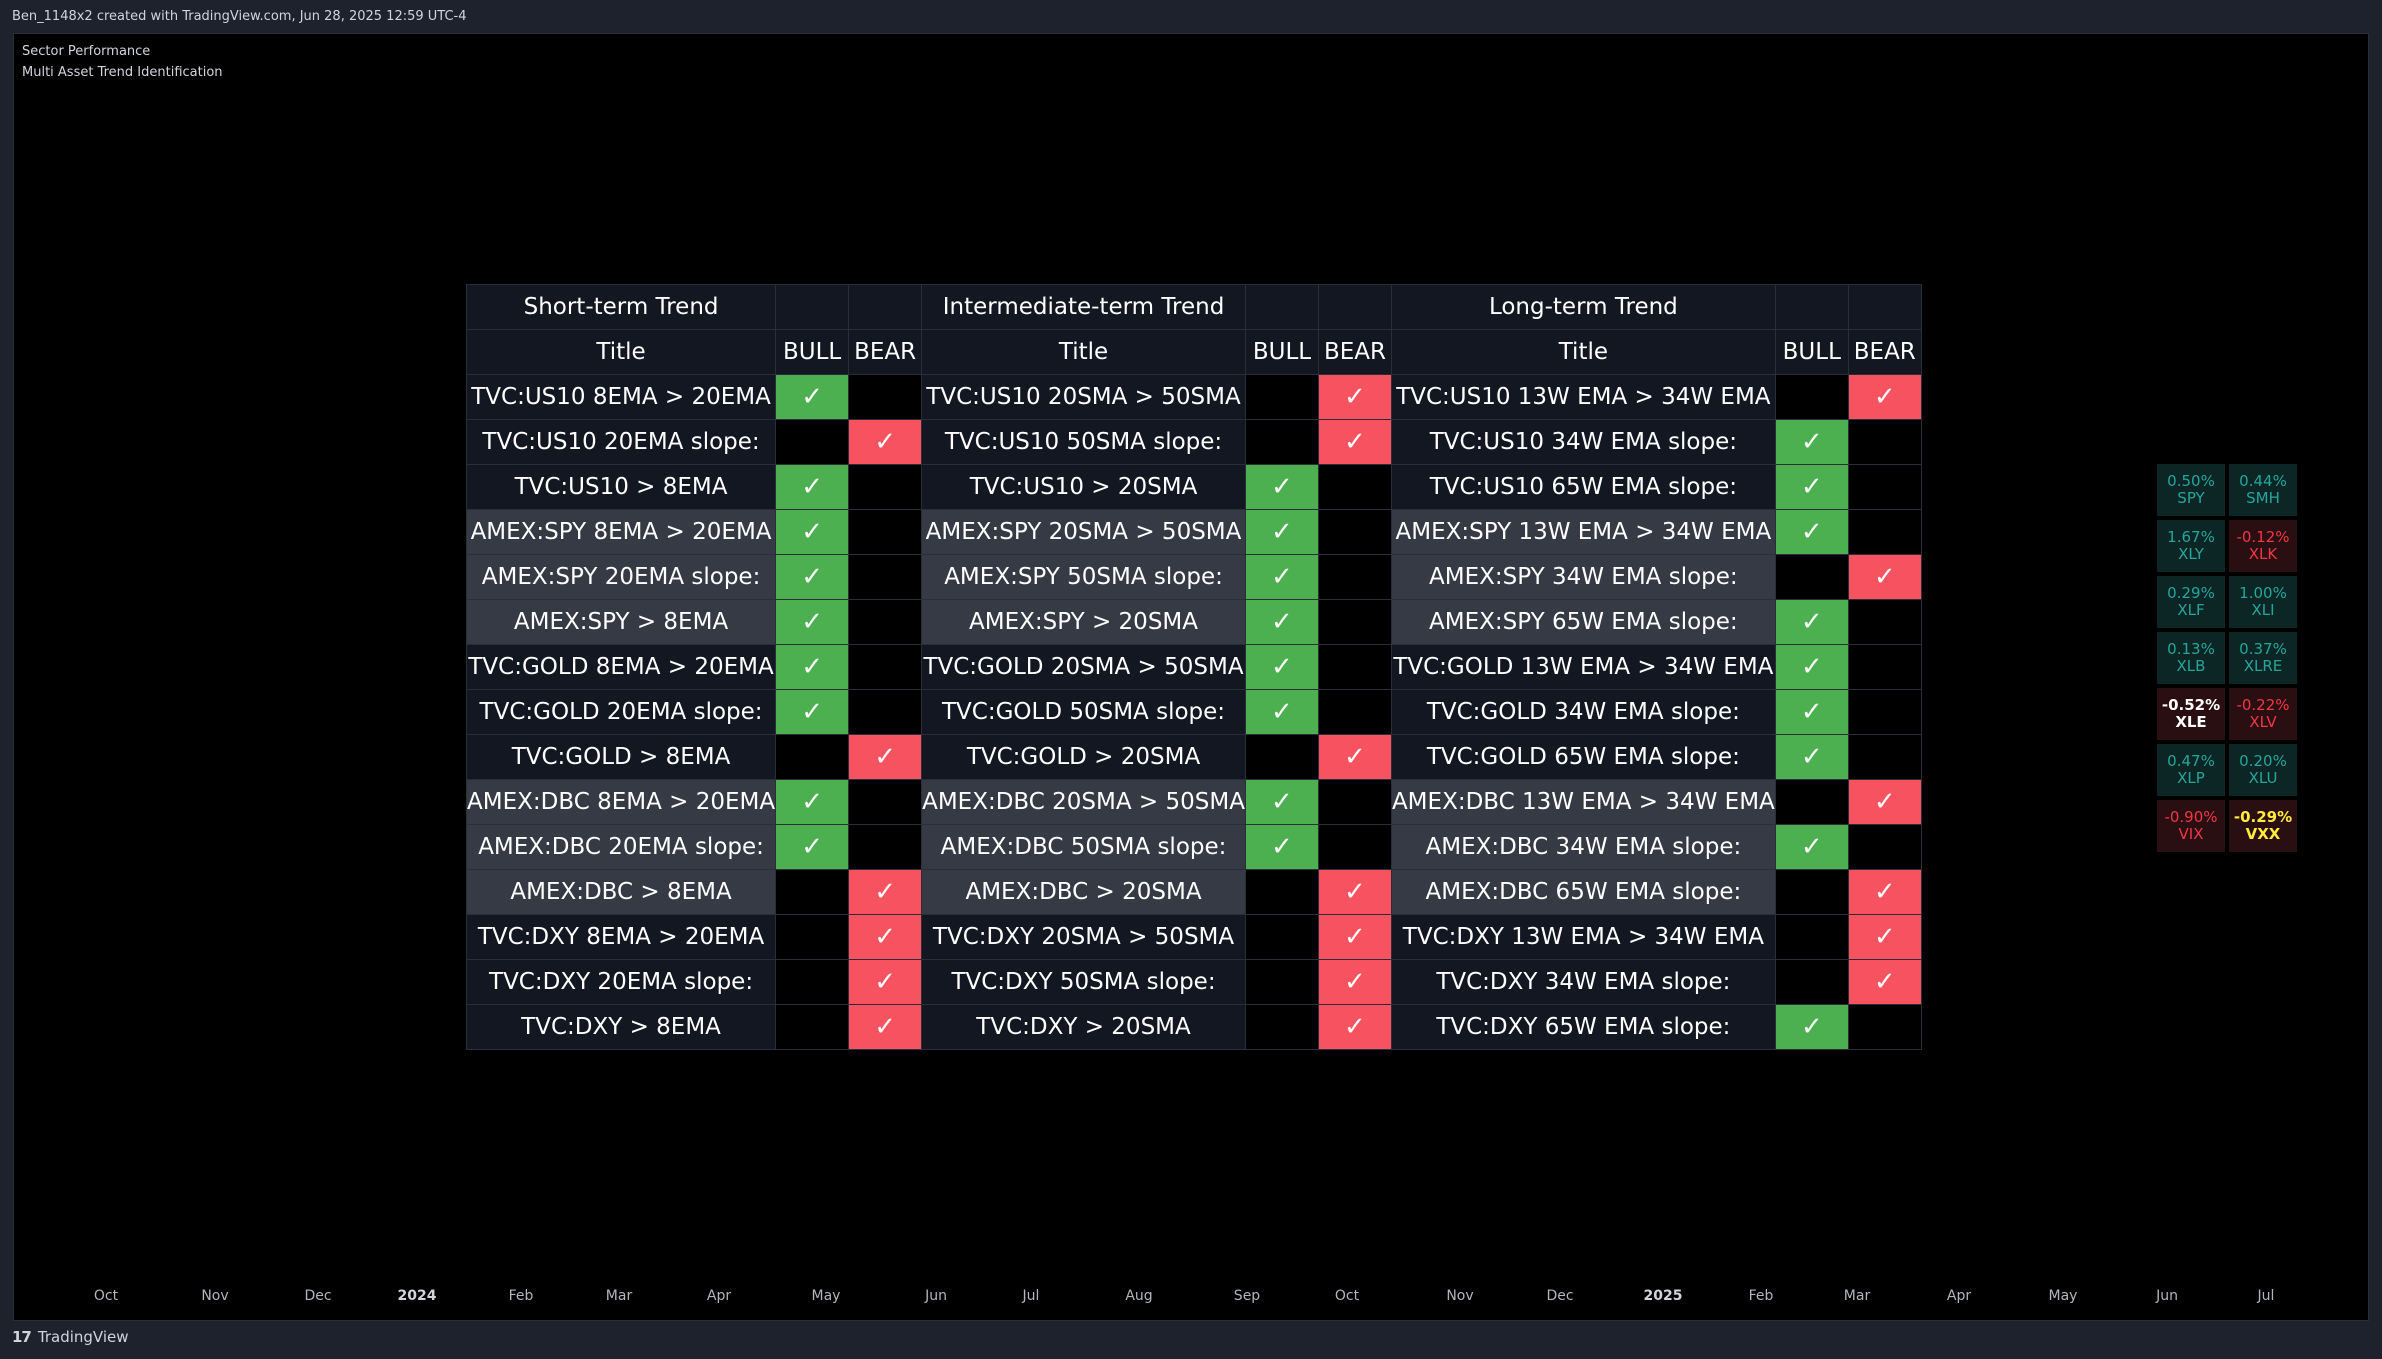  What do you see at coordinates (621, 442) in the screenshot?
I see `trend-condition-title: TVC:US10 20EMA slope:` at bounding box center [621, 442].